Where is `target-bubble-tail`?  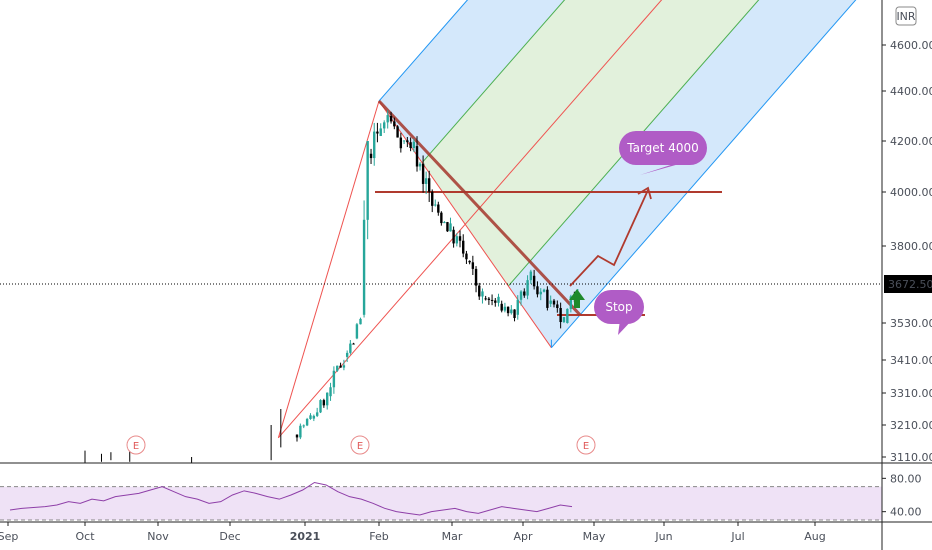 target-bubble-tail is located at coordinates (668, 167).